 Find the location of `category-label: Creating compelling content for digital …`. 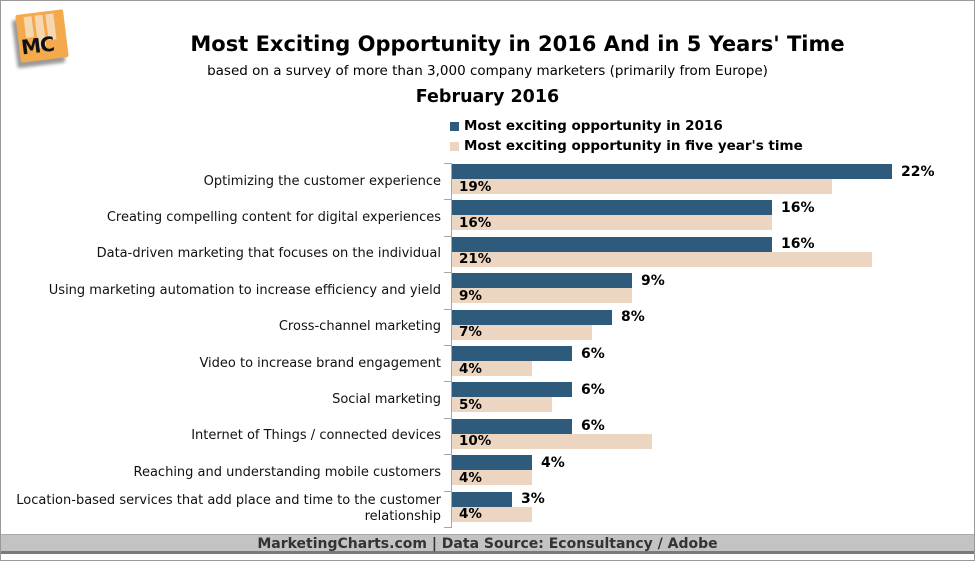

category-label: Creating compelling content for digital … is located at coordinates (273, 217).